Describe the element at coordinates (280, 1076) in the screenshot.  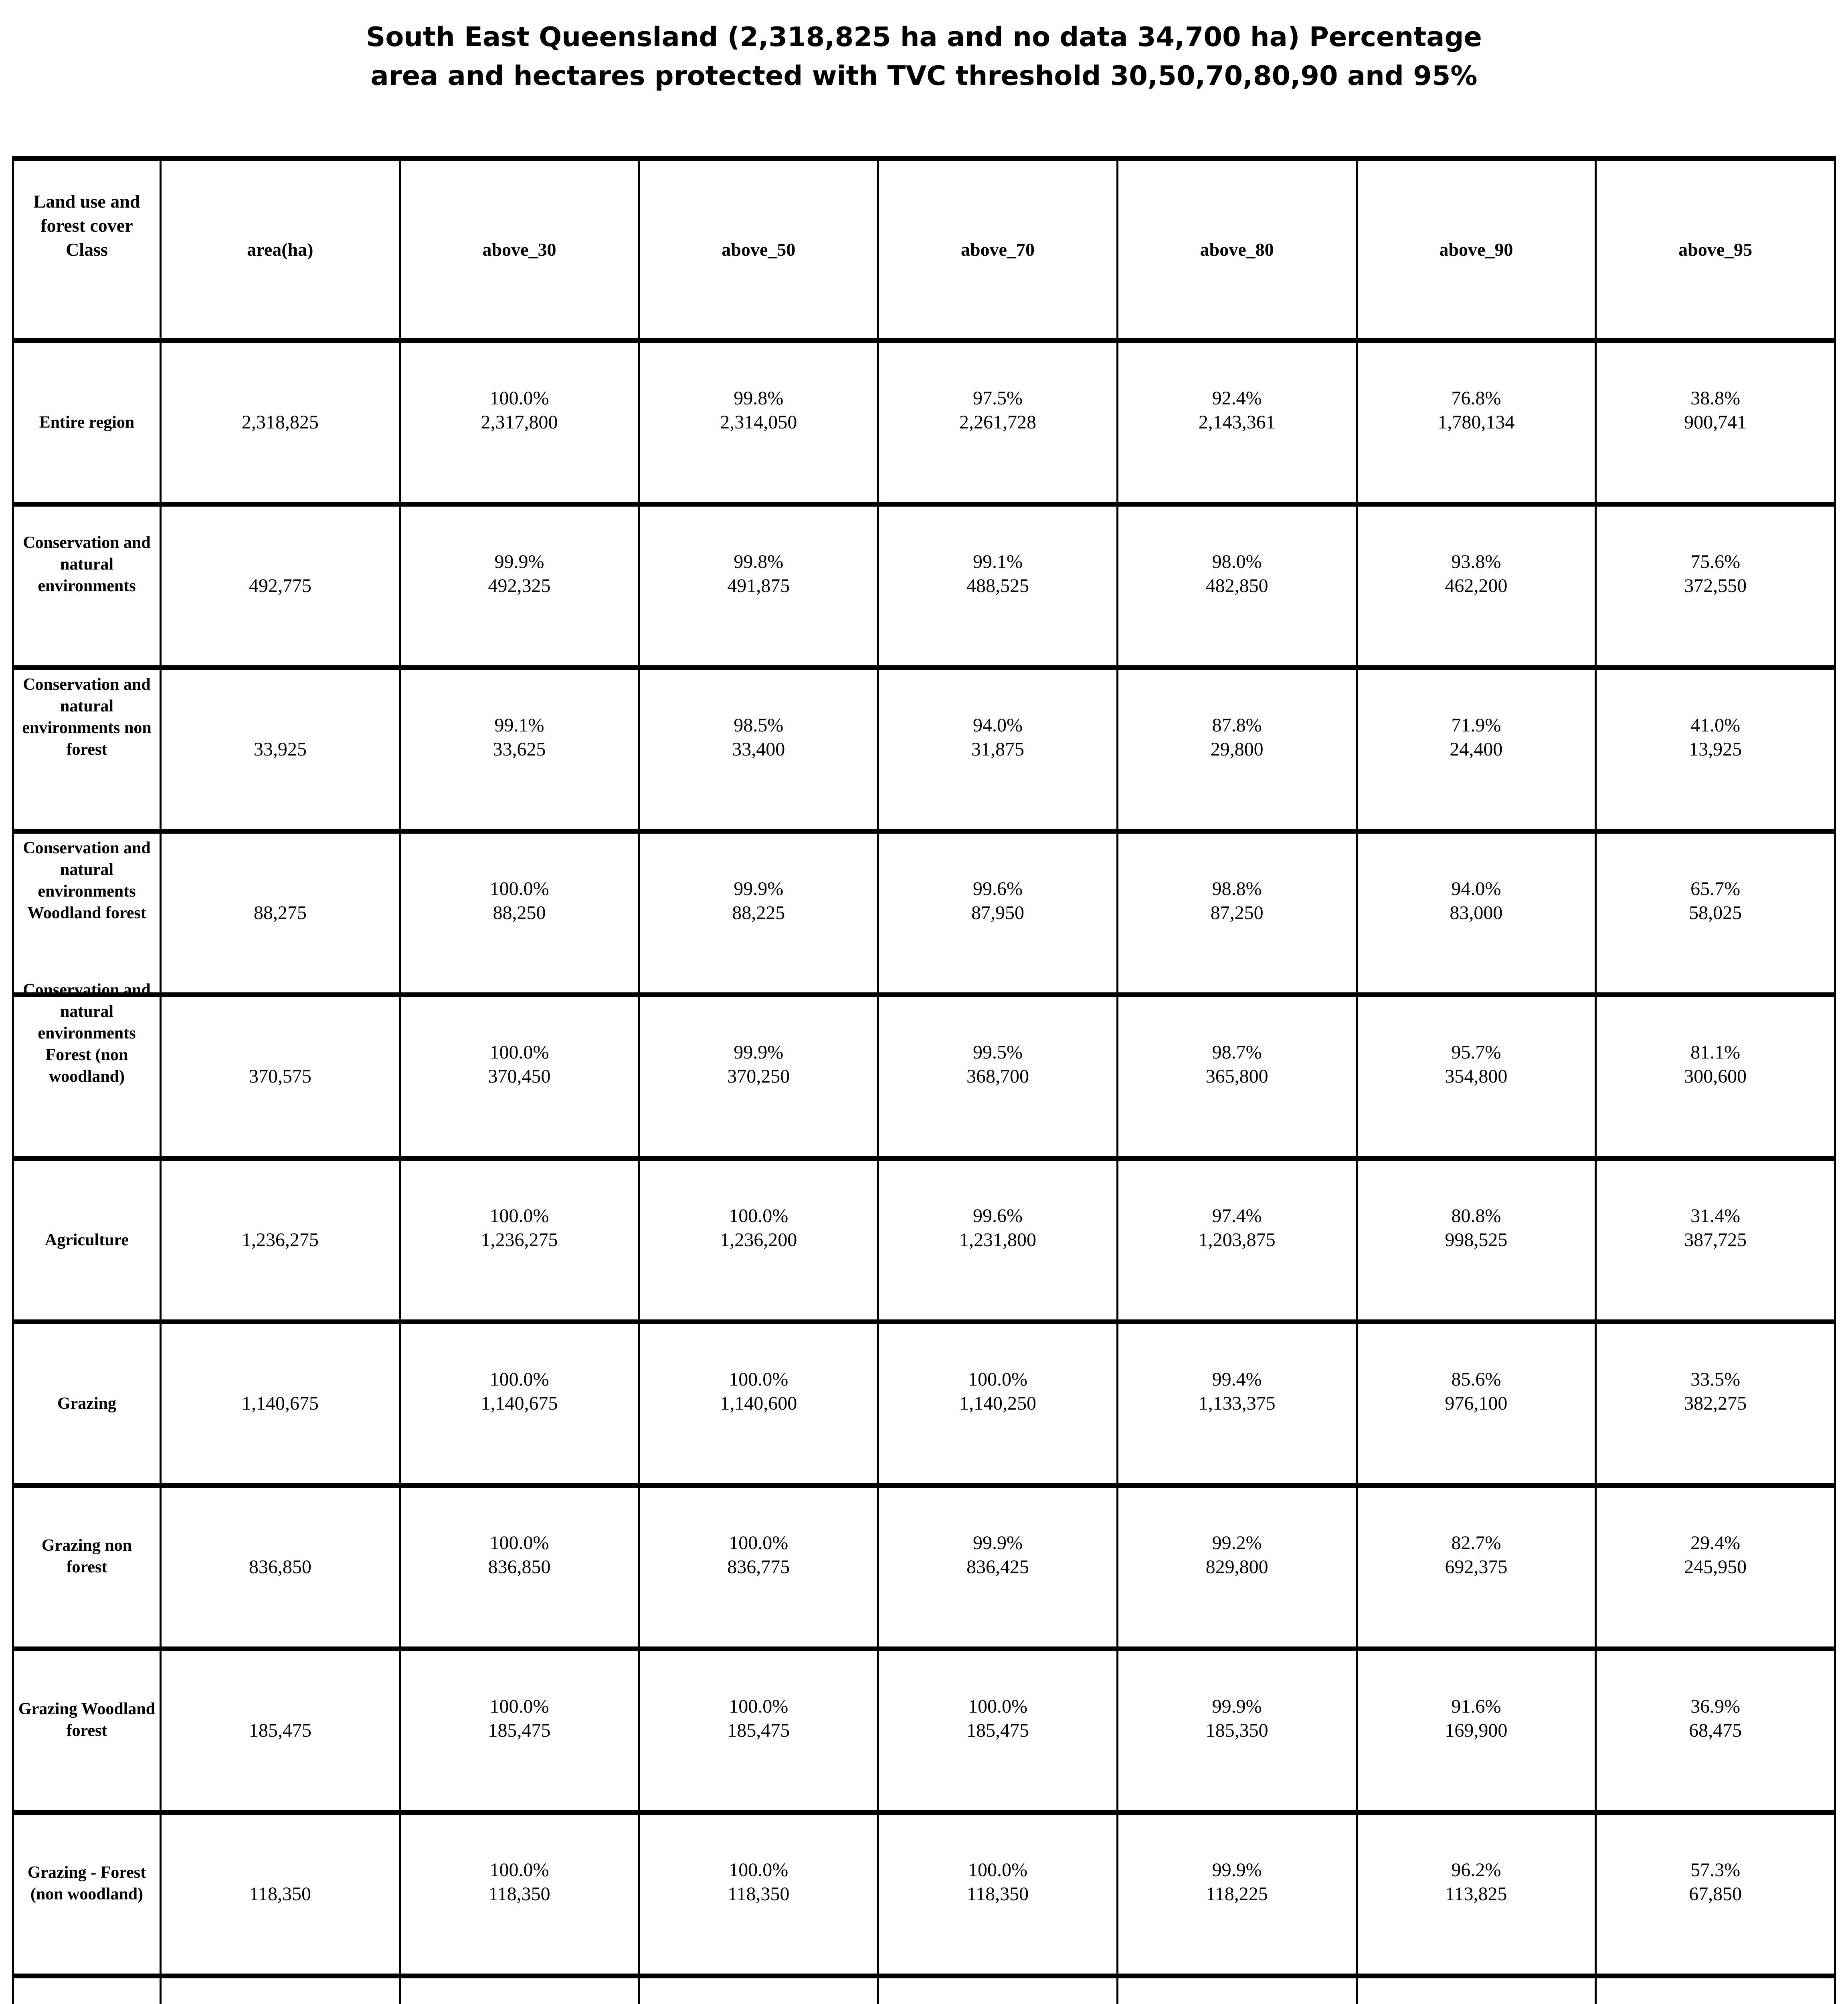
I see `area-value: 370,575` at that location.